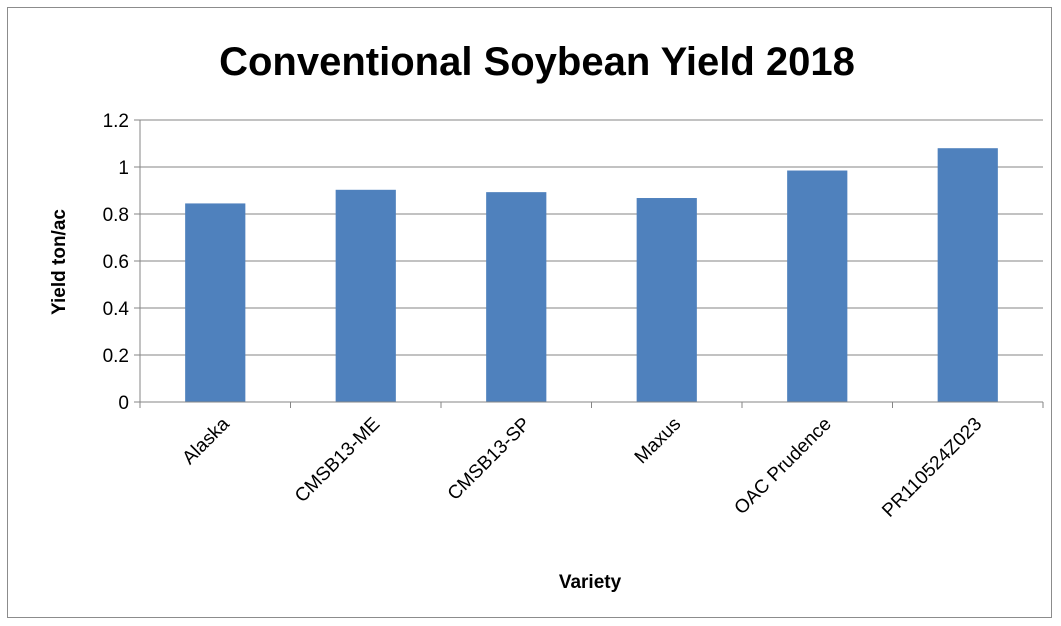 This screenshot has width=1061, height=626. Describe the element at coordinates (817, 286) in the screenshot. I see `bar-oac-prudence` at that location.